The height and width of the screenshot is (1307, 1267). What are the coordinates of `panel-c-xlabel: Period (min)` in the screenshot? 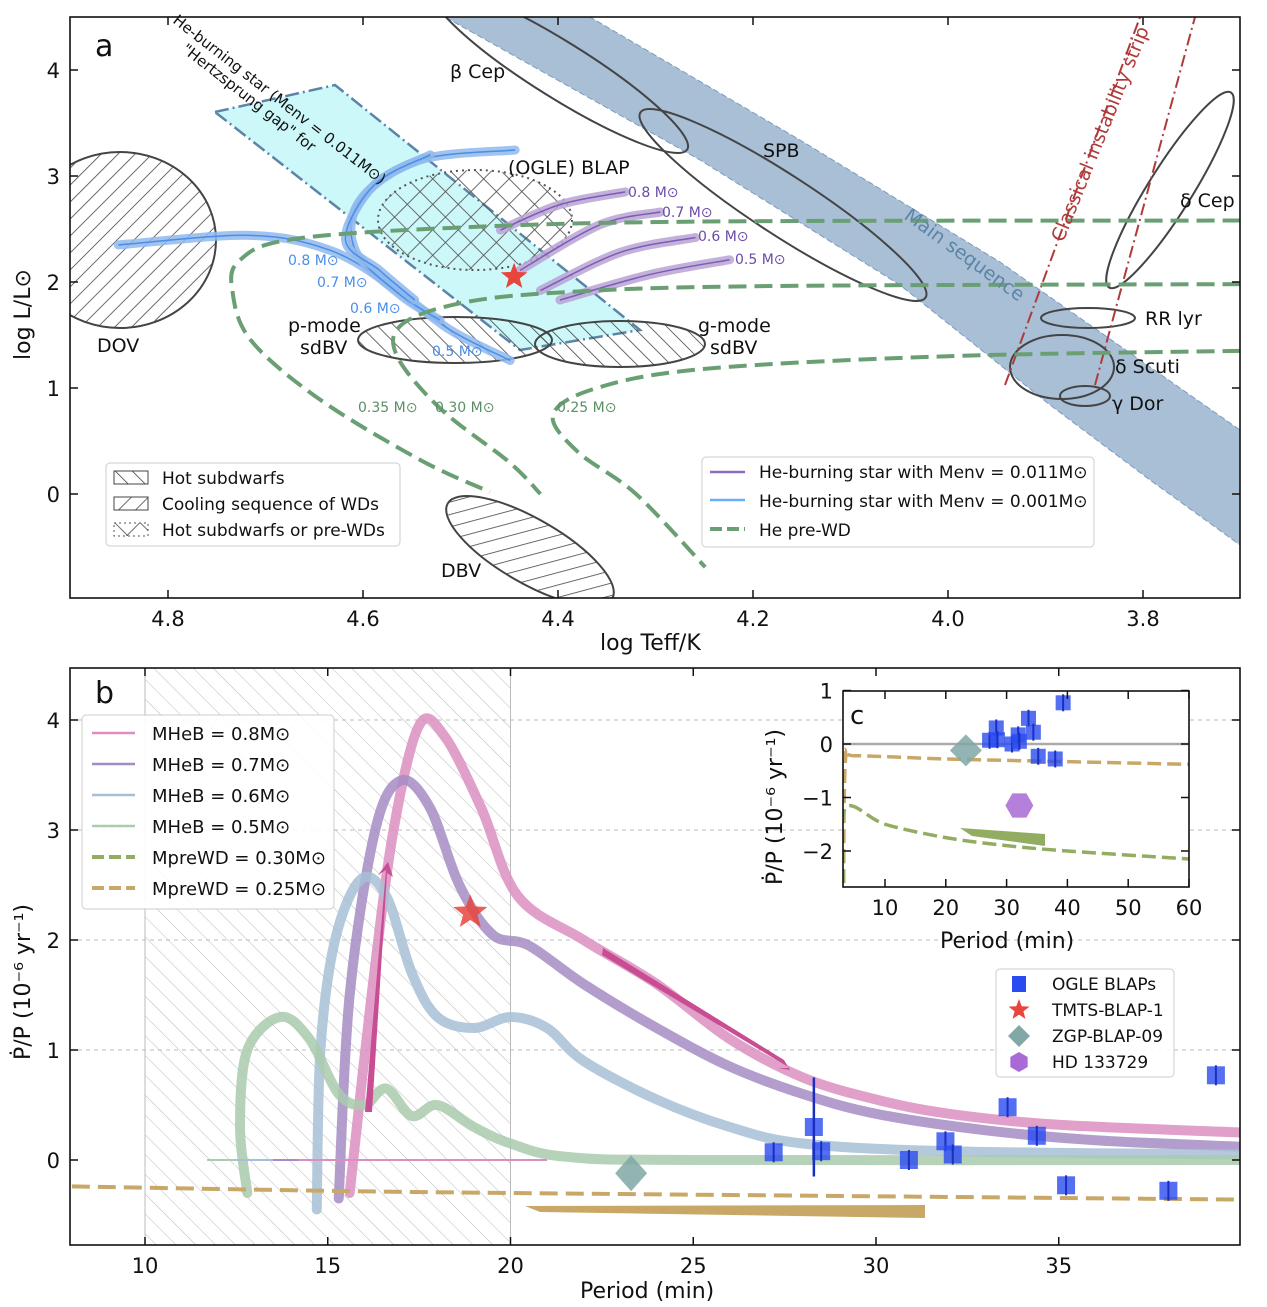 It's located at (1007, 941).